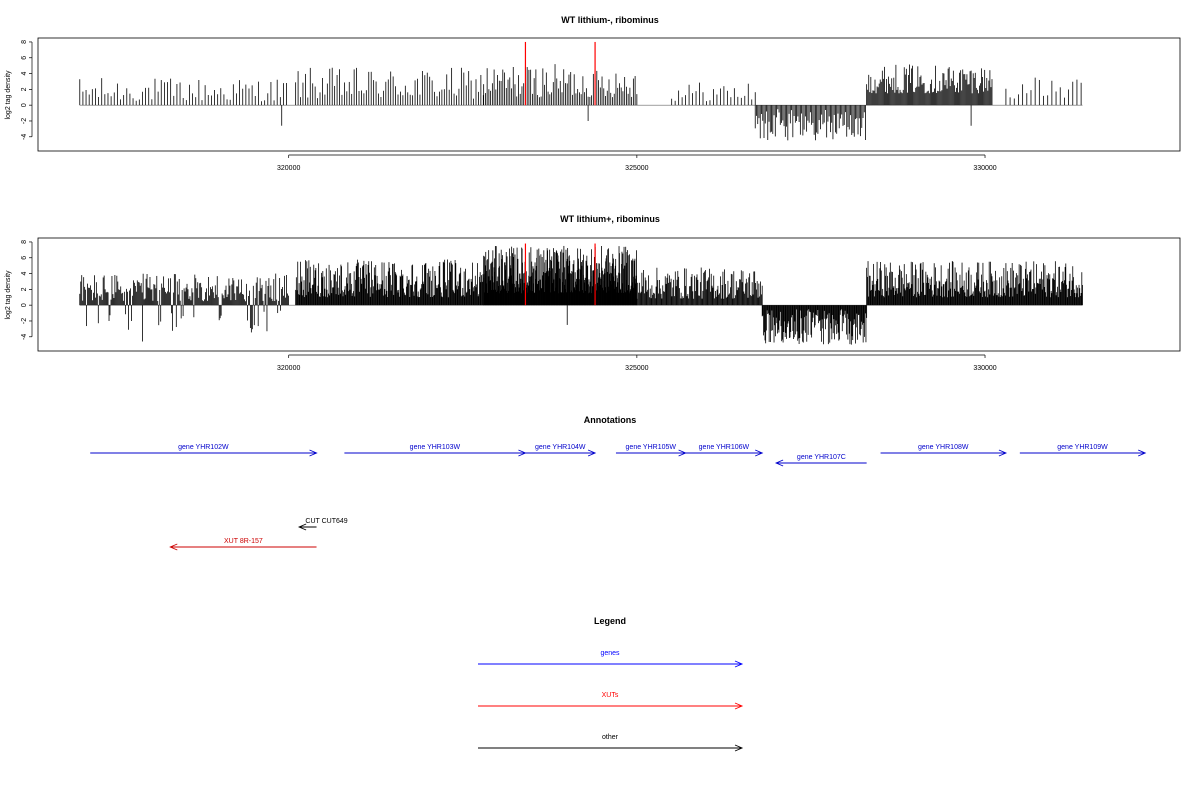 The width and height of the screenshot is (1200, 800). I want to click on feature-label: gene YHR105W, so click(651, 447).